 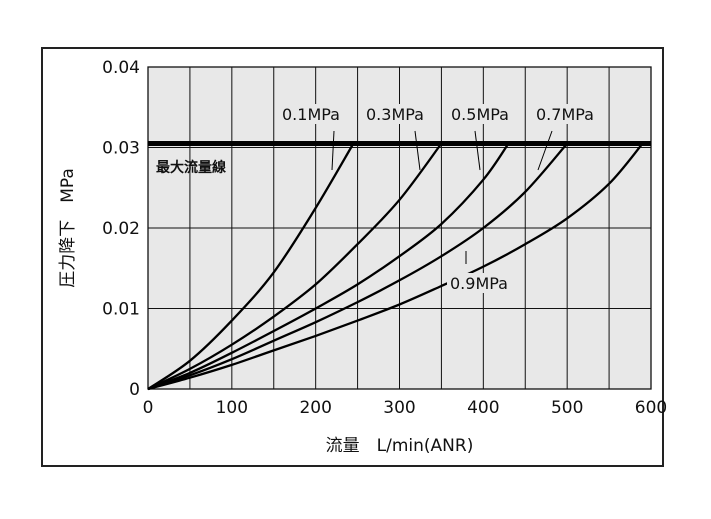 What do you see at coordinates (121, 149) in the screenshot?
I see `y-tick-label: 0.03` at bounding box center [121, 149].